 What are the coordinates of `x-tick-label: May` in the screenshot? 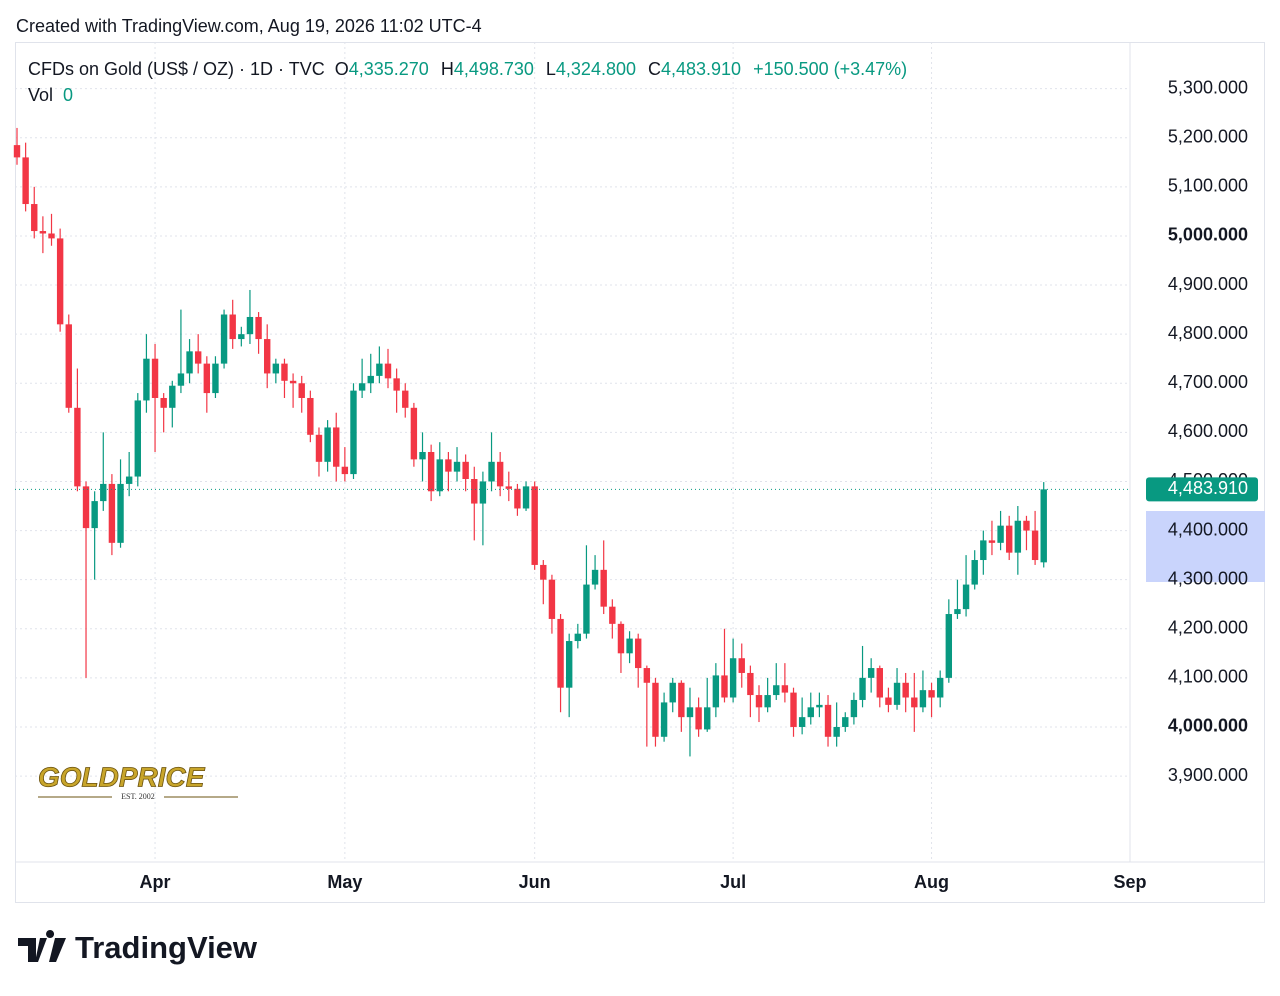 It's located at (344, 882).